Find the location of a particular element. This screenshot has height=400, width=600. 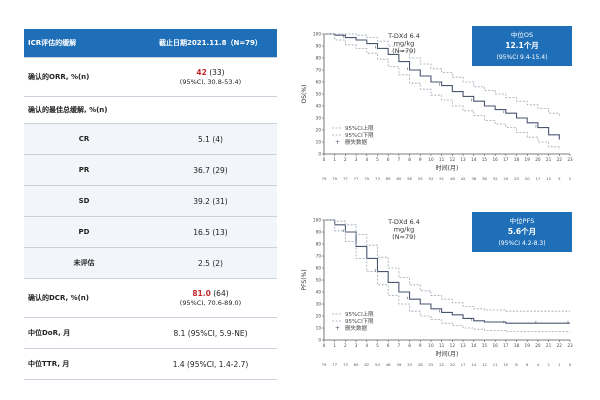

x-tick-label: 4 is located at coordinates (366, 159).